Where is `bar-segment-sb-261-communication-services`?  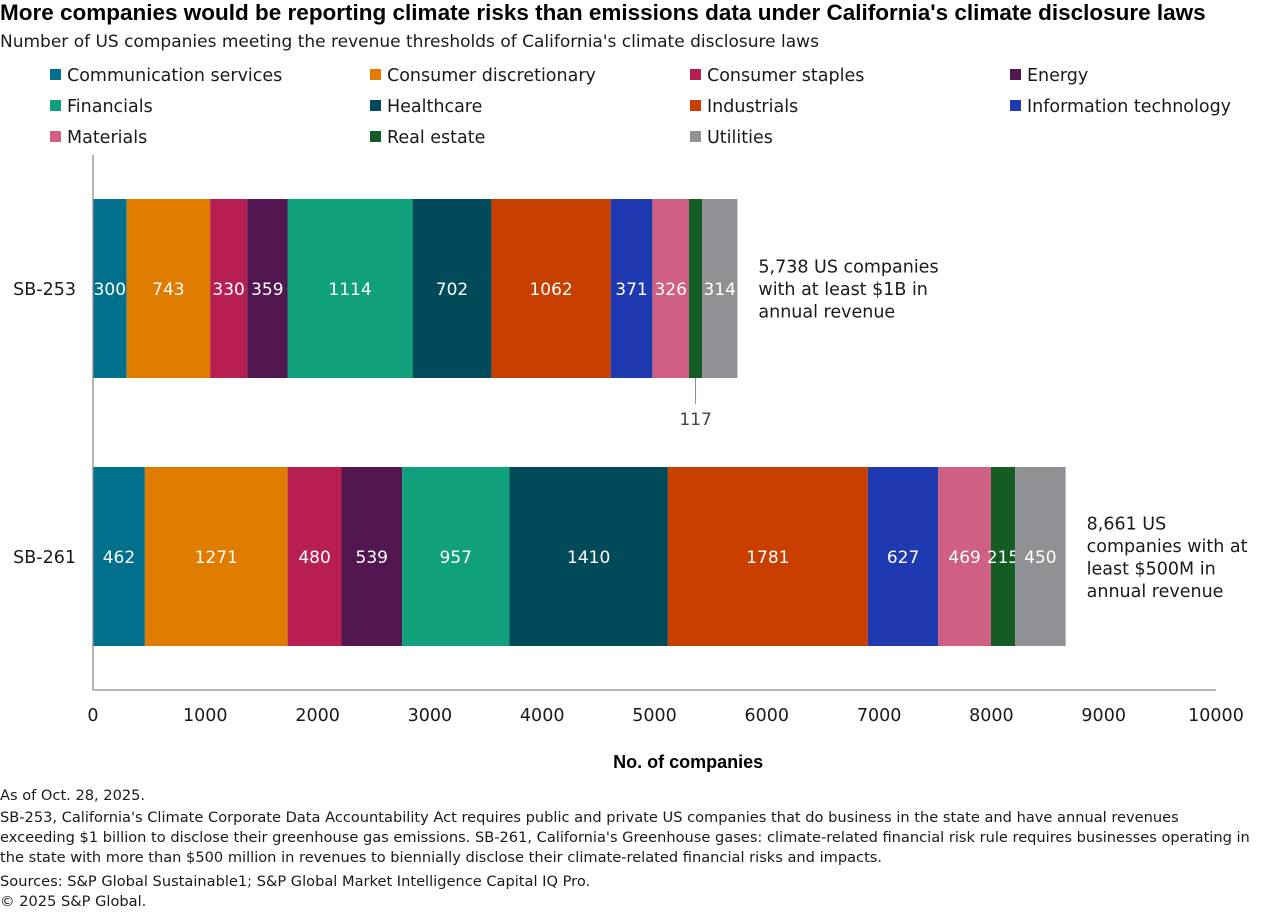 bar-segment-sb-261-communication-services is located at coordinates (119, 556).